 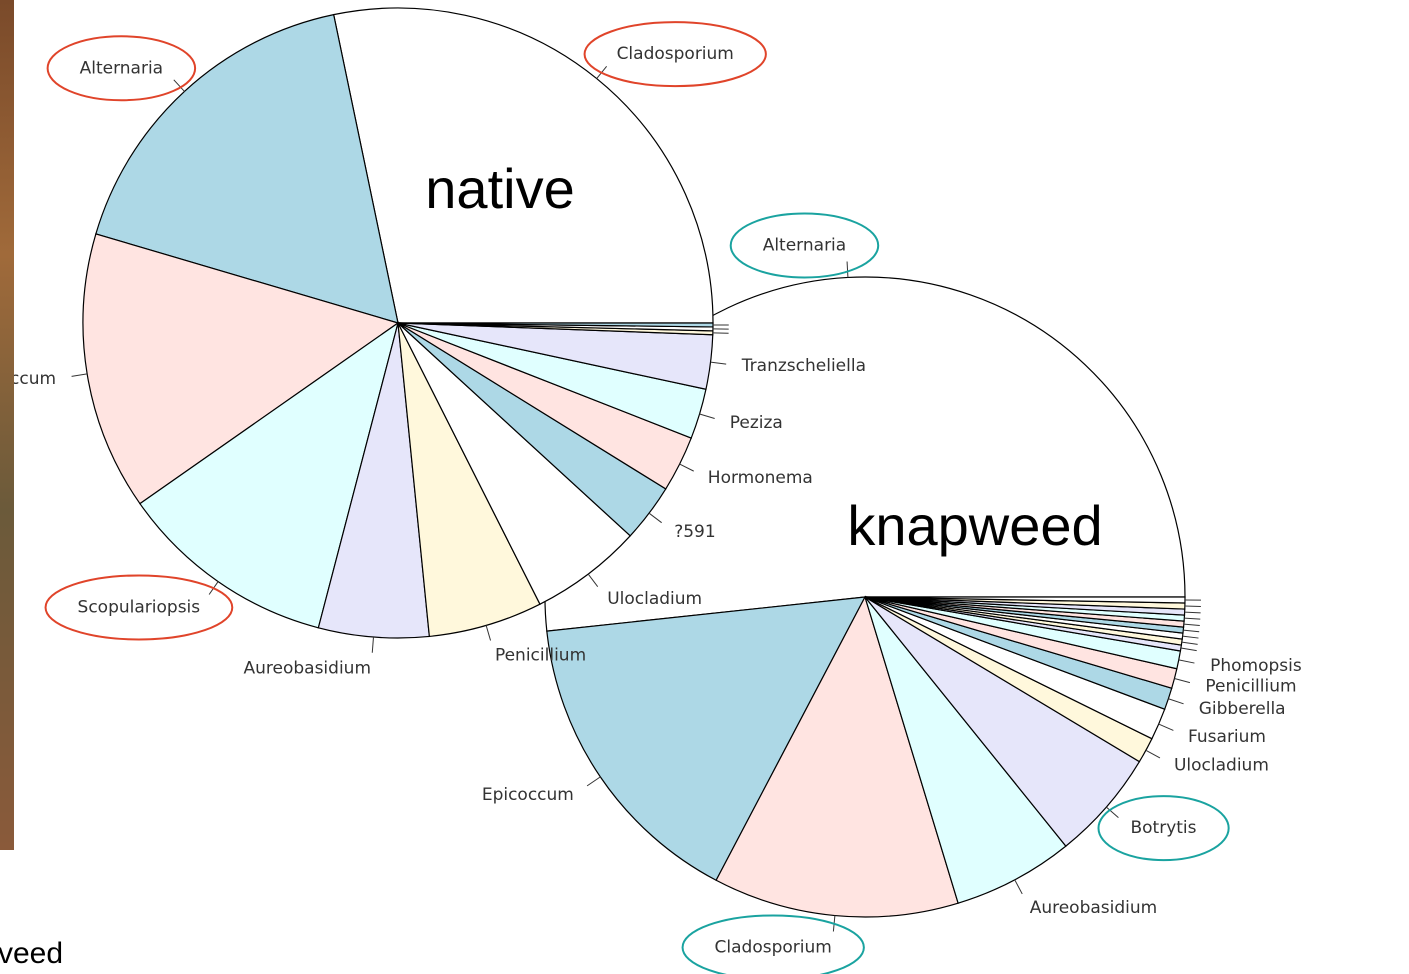 I want to click on slice-label: Fusarium, so click(x=1227, y=737).